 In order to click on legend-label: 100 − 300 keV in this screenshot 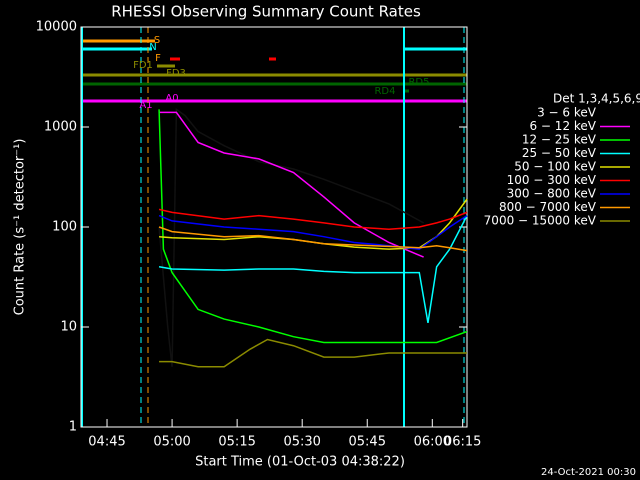, I will do `click(552, 180)`.